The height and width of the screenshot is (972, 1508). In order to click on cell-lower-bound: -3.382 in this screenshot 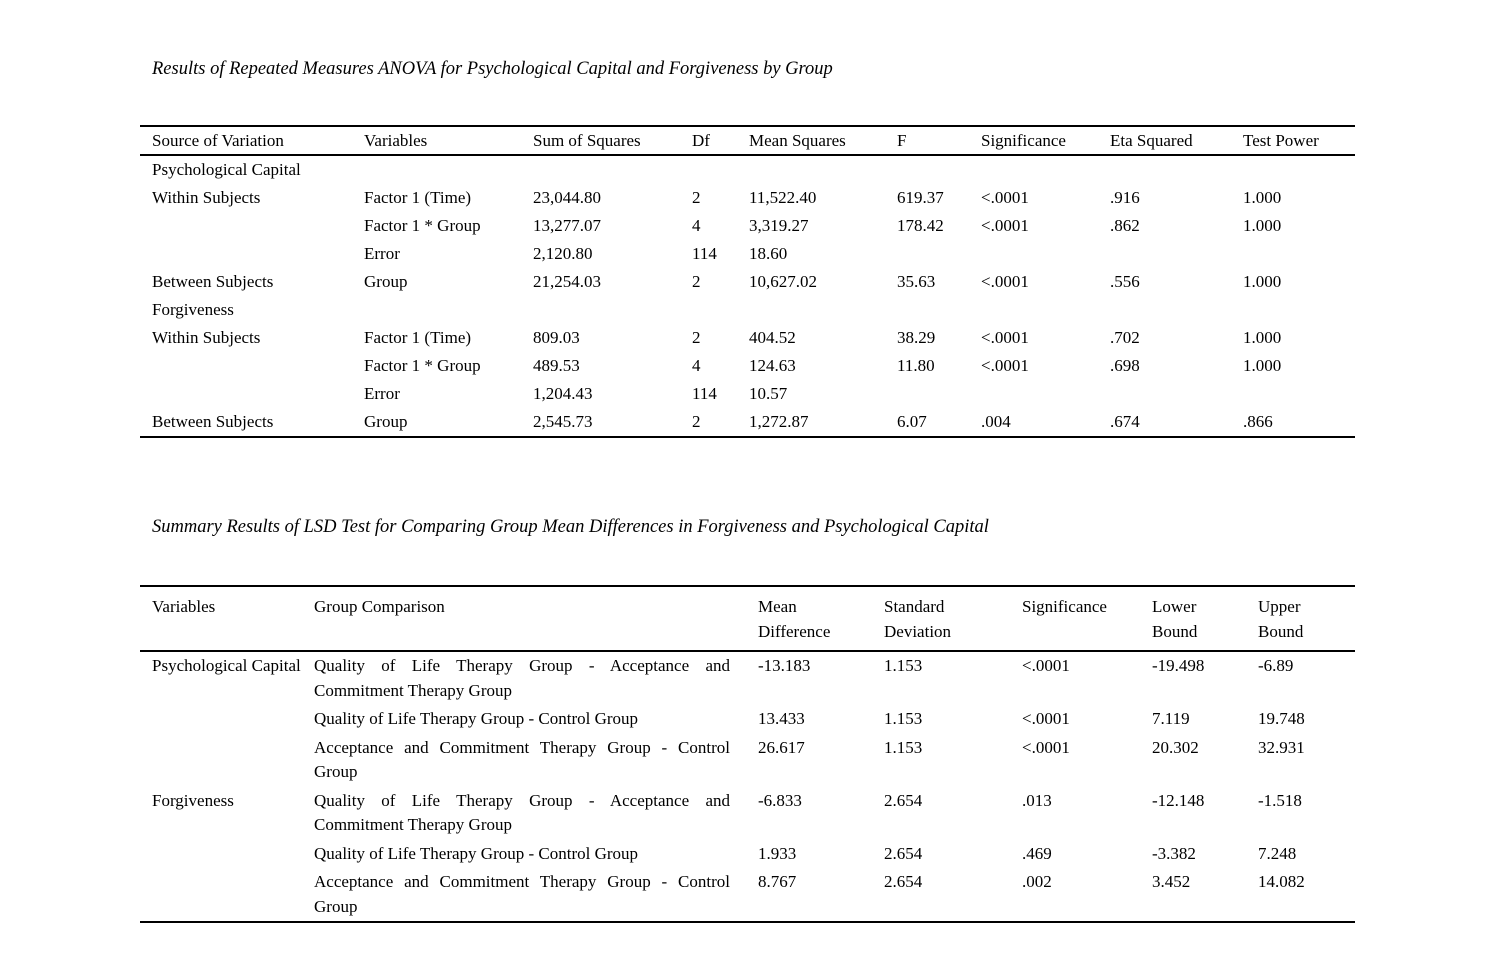, I will do `click(1174, 853)`.